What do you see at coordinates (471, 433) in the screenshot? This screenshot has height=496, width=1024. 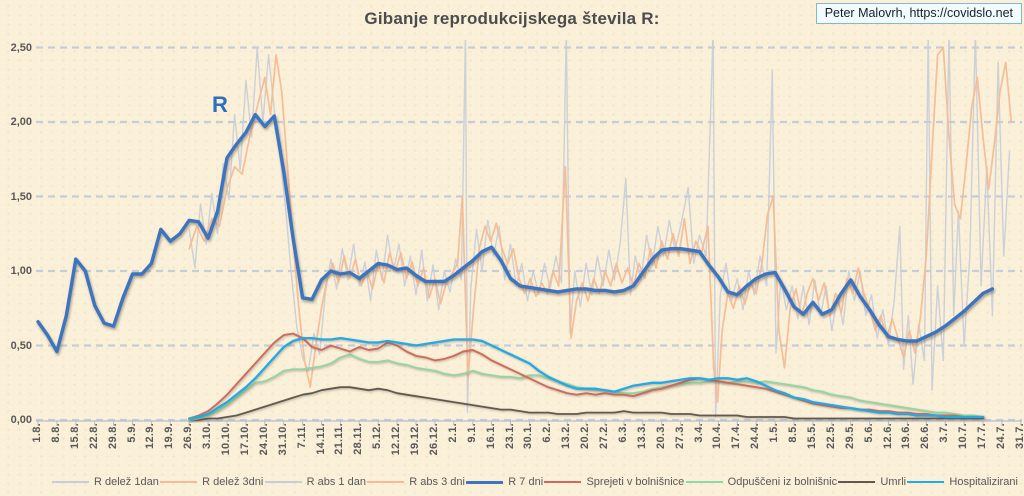 I see `x-axis-label: 9.1.` at bounding box center [471, 433].